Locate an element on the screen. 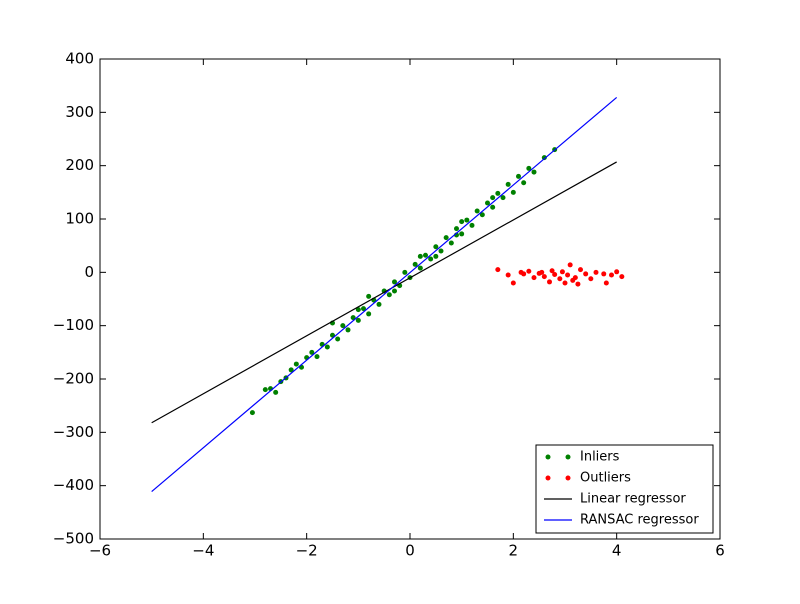  y-tick-label: −400 is located at coordinates (73, 485).